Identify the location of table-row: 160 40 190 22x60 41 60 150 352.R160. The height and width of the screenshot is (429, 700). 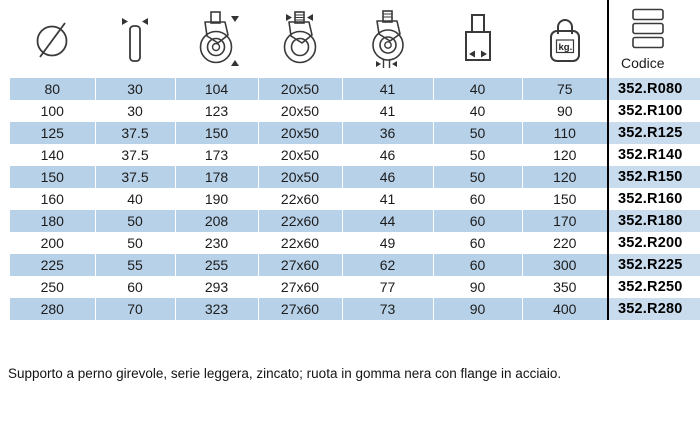
(355, 199).